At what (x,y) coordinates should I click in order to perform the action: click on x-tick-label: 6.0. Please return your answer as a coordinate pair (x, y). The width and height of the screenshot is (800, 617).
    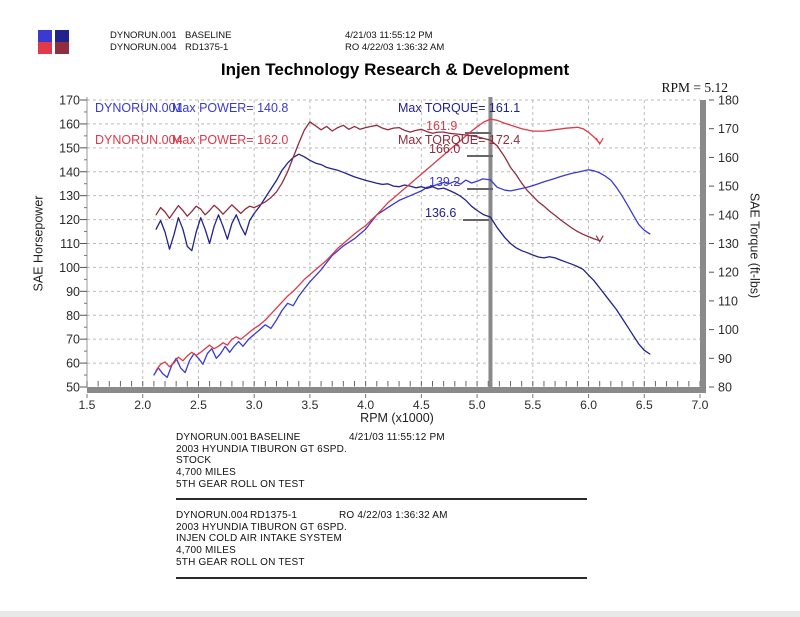
    Looking at the image, I should click on (588, 405).